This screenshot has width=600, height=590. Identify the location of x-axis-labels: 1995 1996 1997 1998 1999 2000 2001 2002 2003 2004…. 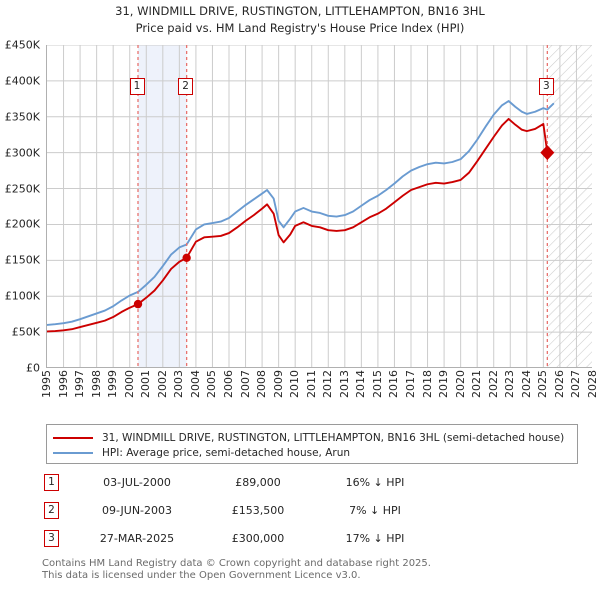
(319, 394).